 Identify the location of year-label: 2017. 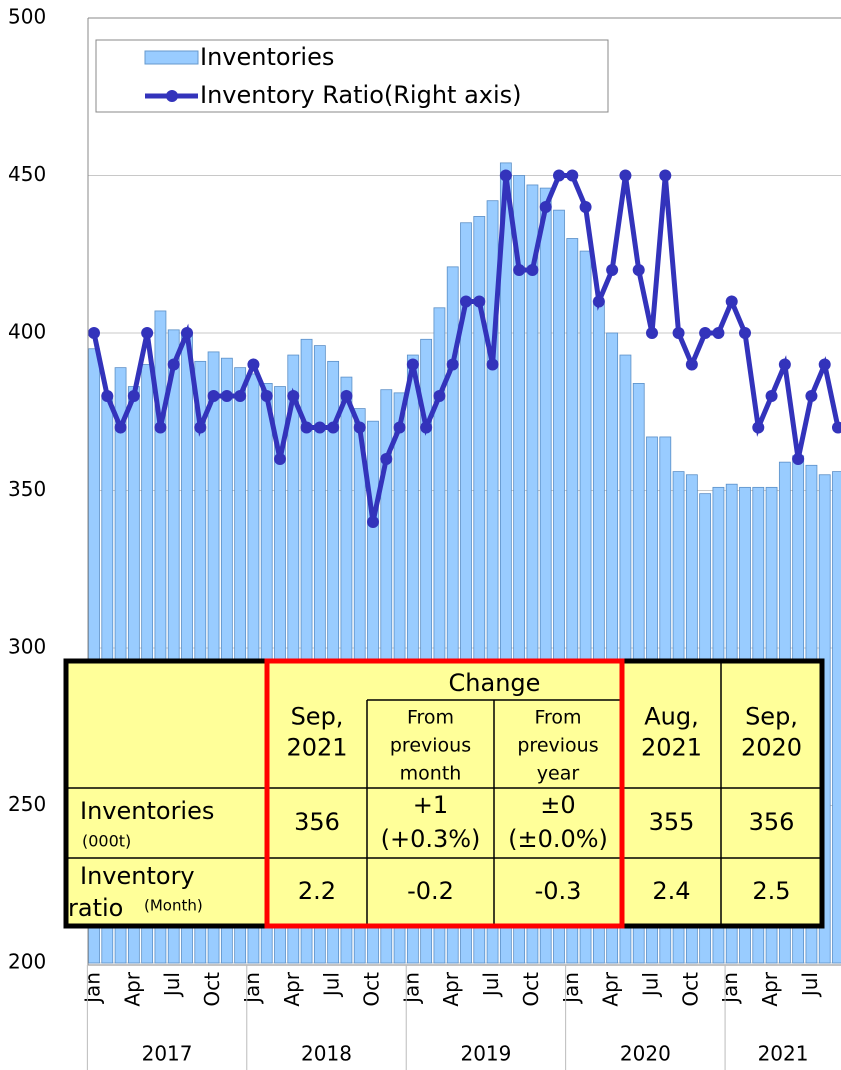
(167, 1054).